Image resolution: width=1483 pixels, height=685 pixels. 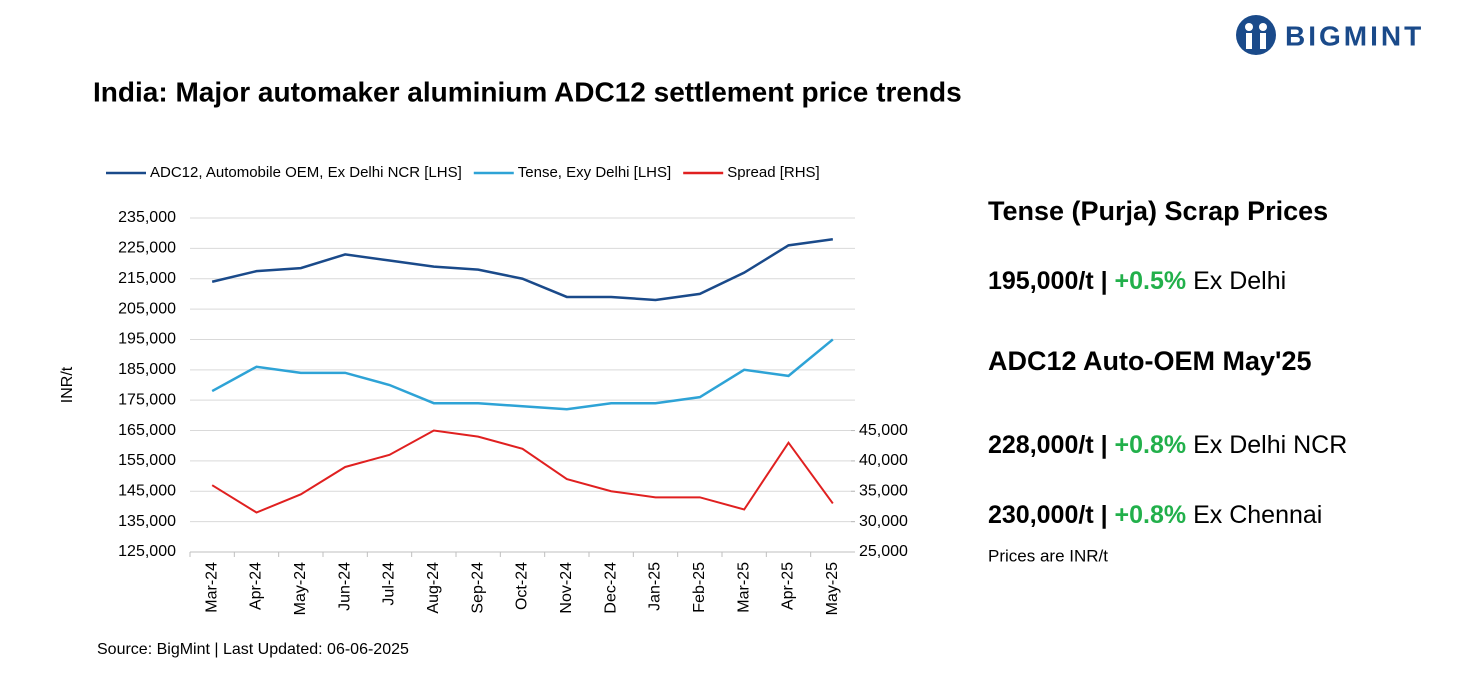 I want to click on y-tick-label: 185,000, so click(x=147, y=369).